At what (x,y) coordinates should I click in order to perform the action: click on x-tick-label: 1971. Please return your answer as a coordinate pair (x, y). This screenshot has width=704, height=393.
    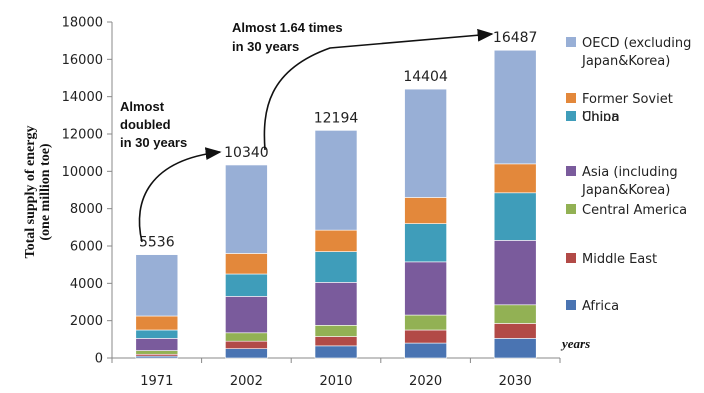
    Looking at the image, I should click on (156, 381).